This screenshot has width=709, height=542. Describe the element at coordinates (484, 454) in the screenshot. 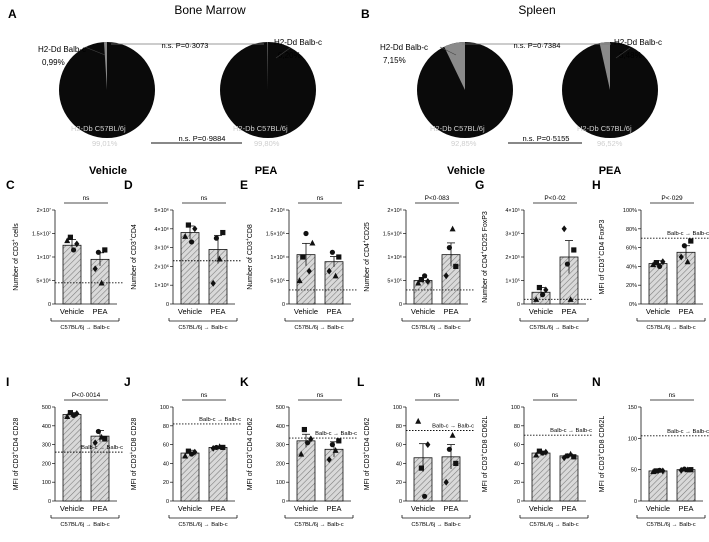

I see `y-axis-label: MFI of CD3+CD8 CD62L` at that location.